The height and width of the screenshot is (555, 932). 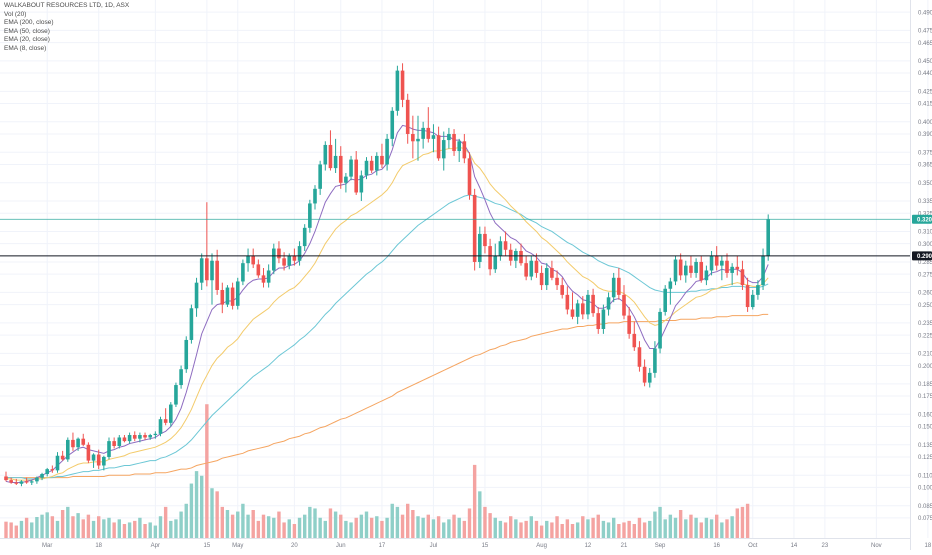 I want to click on time-tick-label: Jul, so click(x=434, y=546).